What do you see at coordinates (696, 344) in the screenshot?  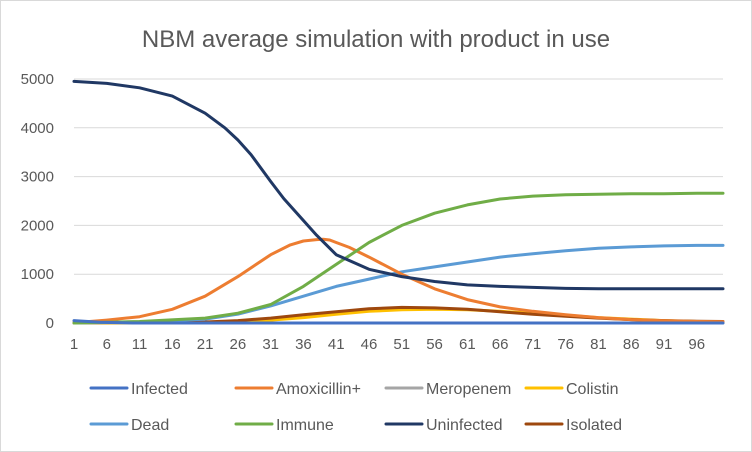 I see `x-tick-label: 96` at bounding box center [696, 344].